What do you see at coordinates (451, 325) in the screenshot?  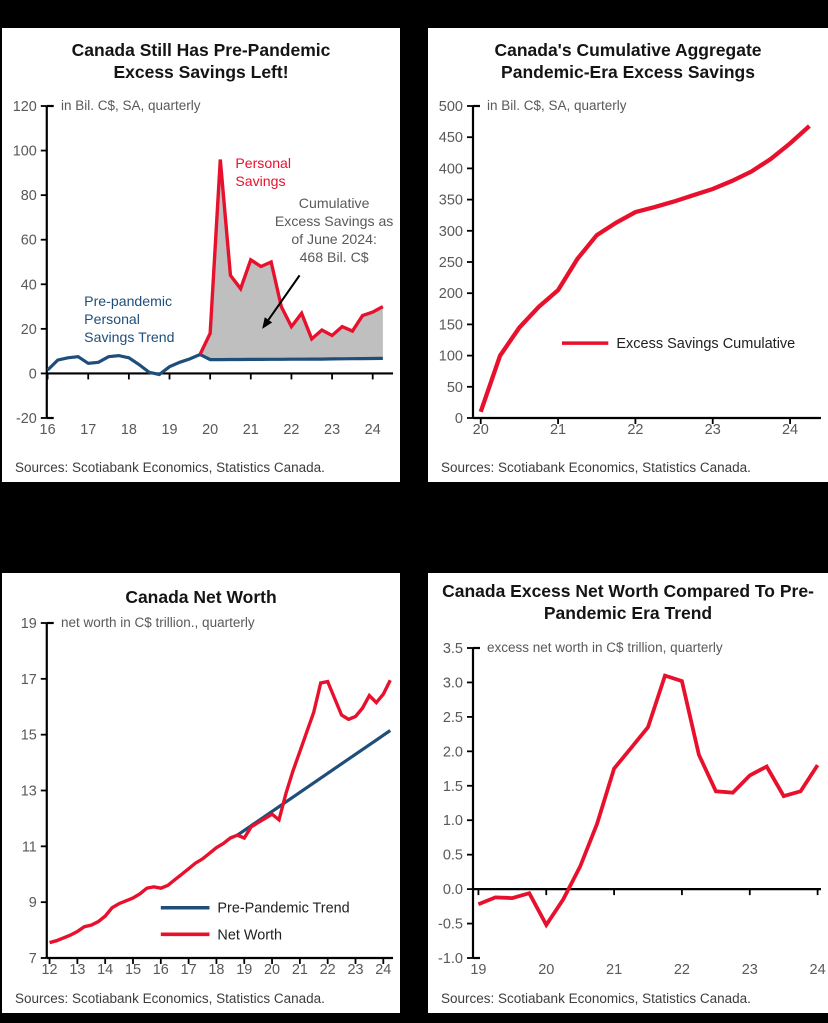 I see `svg-text: 150` at bounding box center [451, 325].